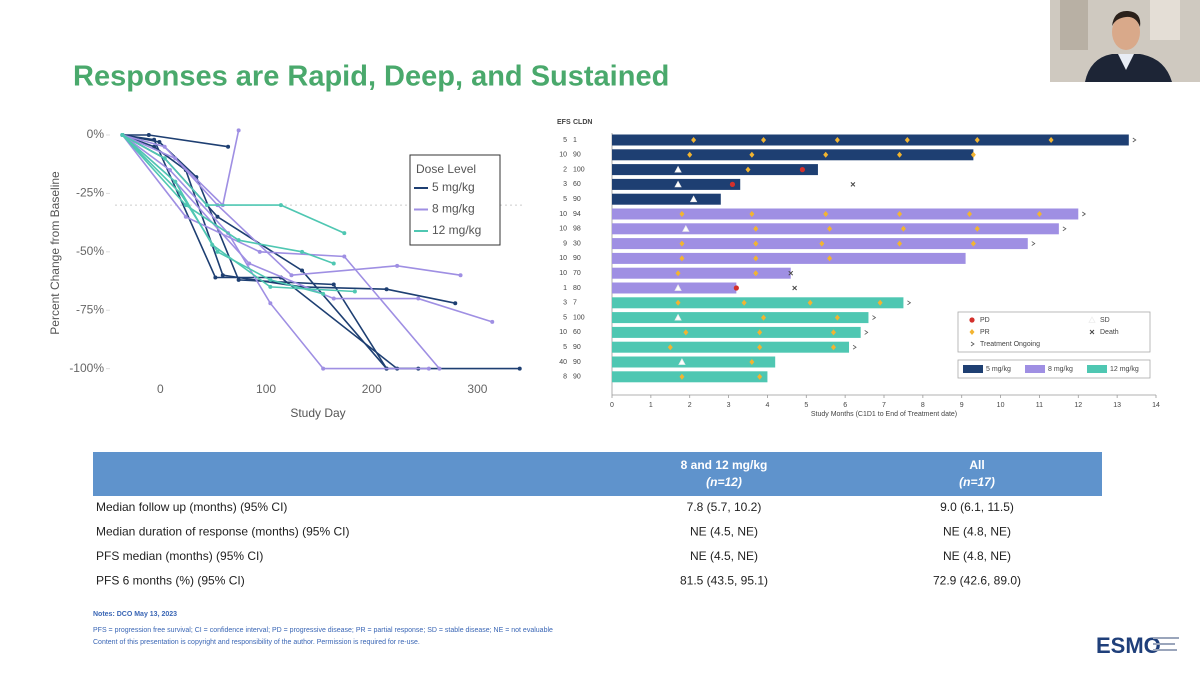  Describe the element at coordinates (729, 405) in the screenshot. I see `x-tick-label: 3` at that location.